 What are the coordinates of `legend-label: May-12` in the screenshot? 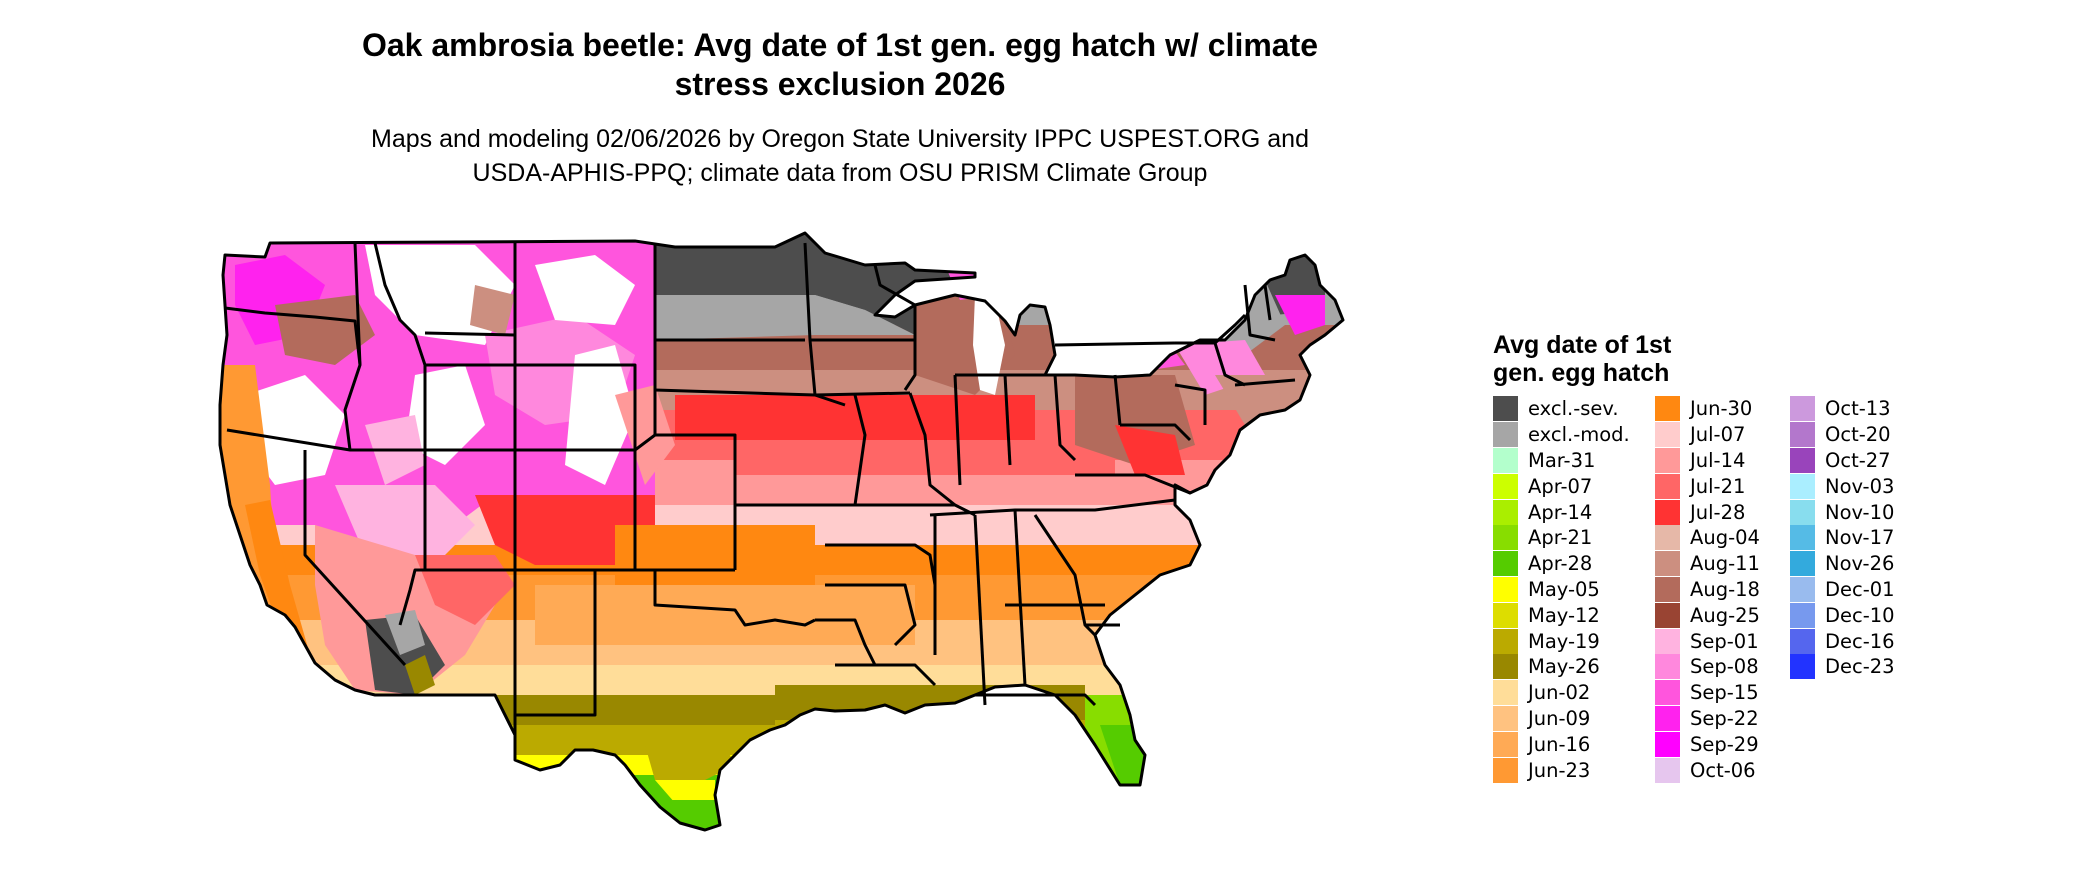 It's located at (1564, 615).